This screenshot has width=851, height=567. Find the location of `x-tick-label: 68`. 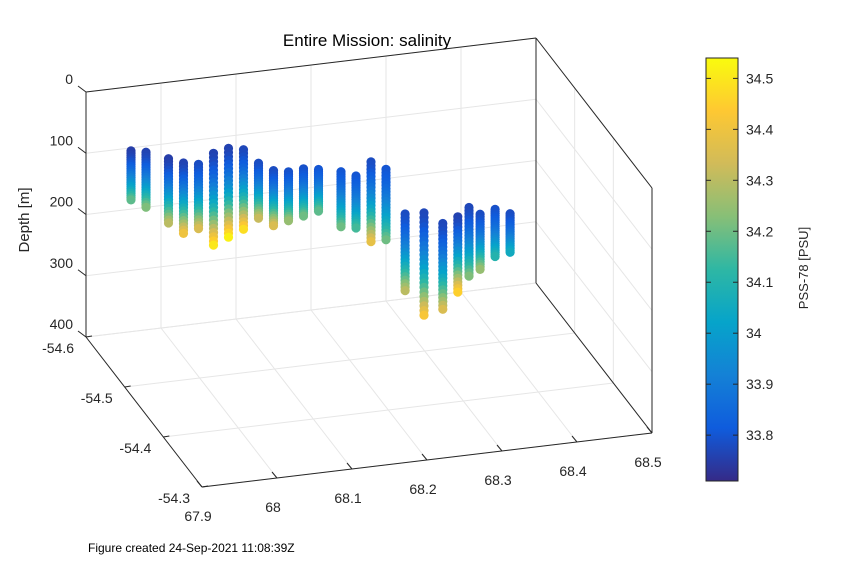

x-tick-label: 68 is located at coordinates (273, 507).